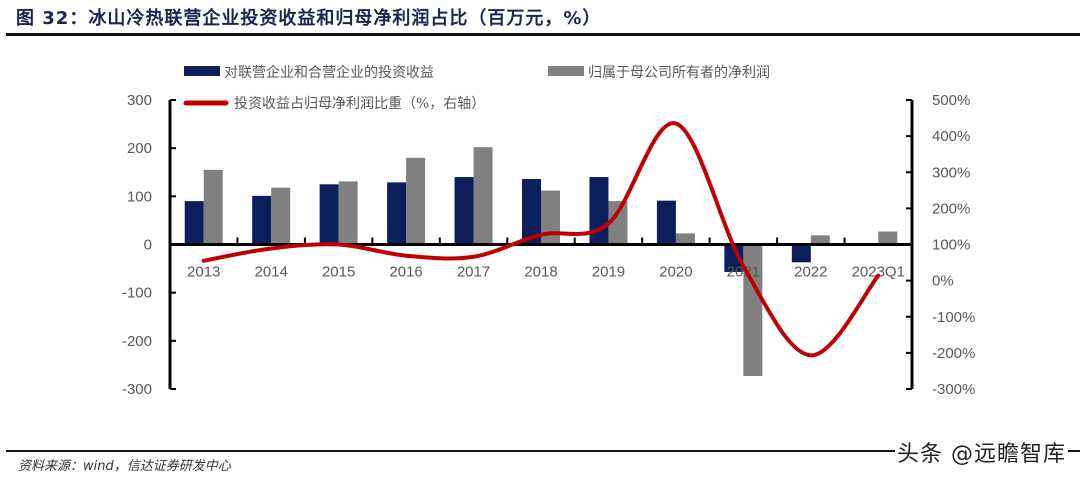  Describe the element at coordinates (473, 272) in the screenshot. I see `x-tick-label: 2017` at that location.